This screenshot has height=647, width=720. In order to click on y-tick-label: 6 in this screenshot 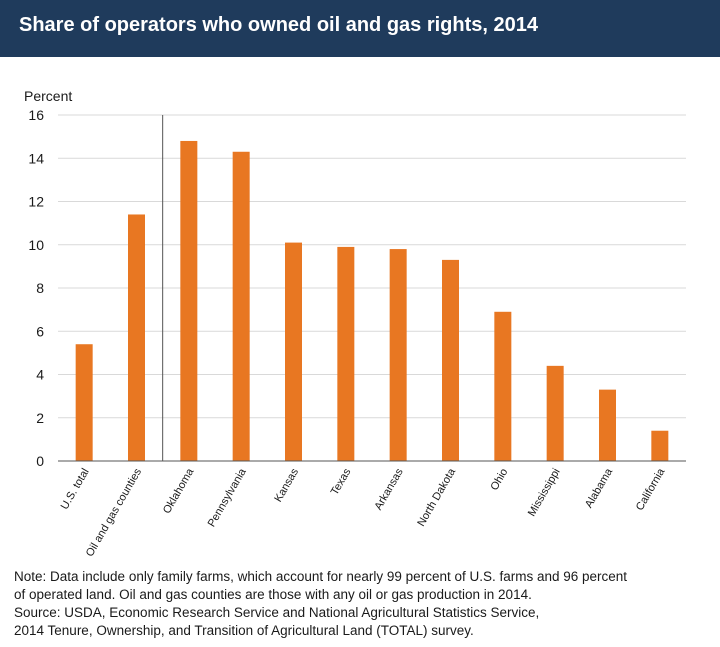, I will do `click(40, 331)`.